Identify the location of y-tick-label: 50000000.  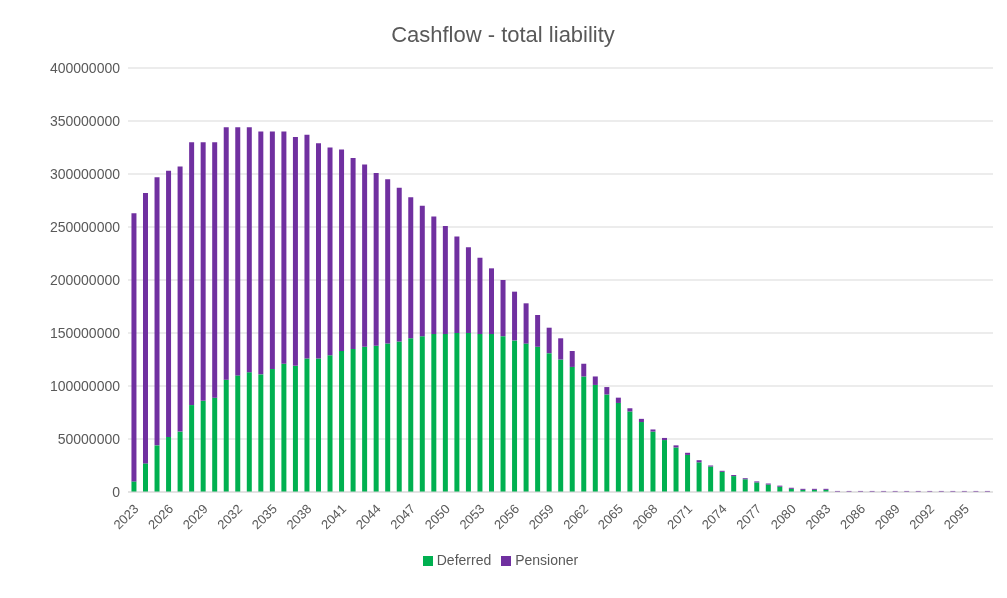
(89, 438).